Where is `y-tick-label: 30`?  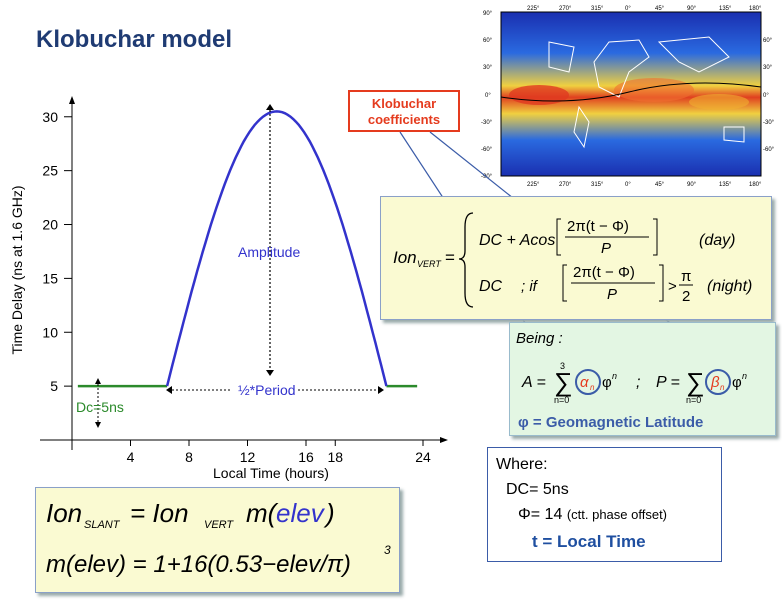
y-tick-label: 30 is located at coordinates (50, 117).